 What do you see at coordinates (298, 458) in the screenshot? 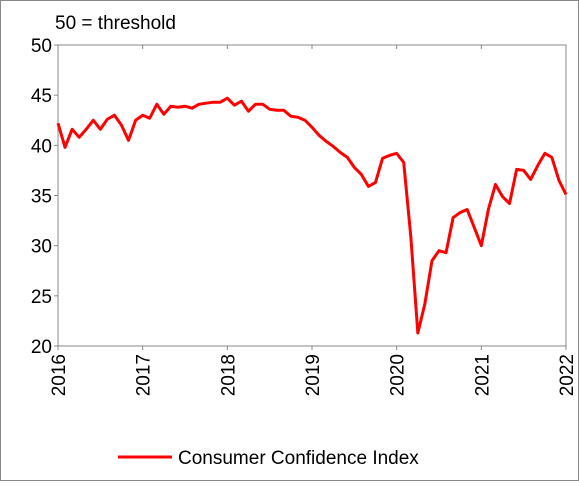
I see `legend-label: Consumer Confidence Index` at bounding box center [298, 458].